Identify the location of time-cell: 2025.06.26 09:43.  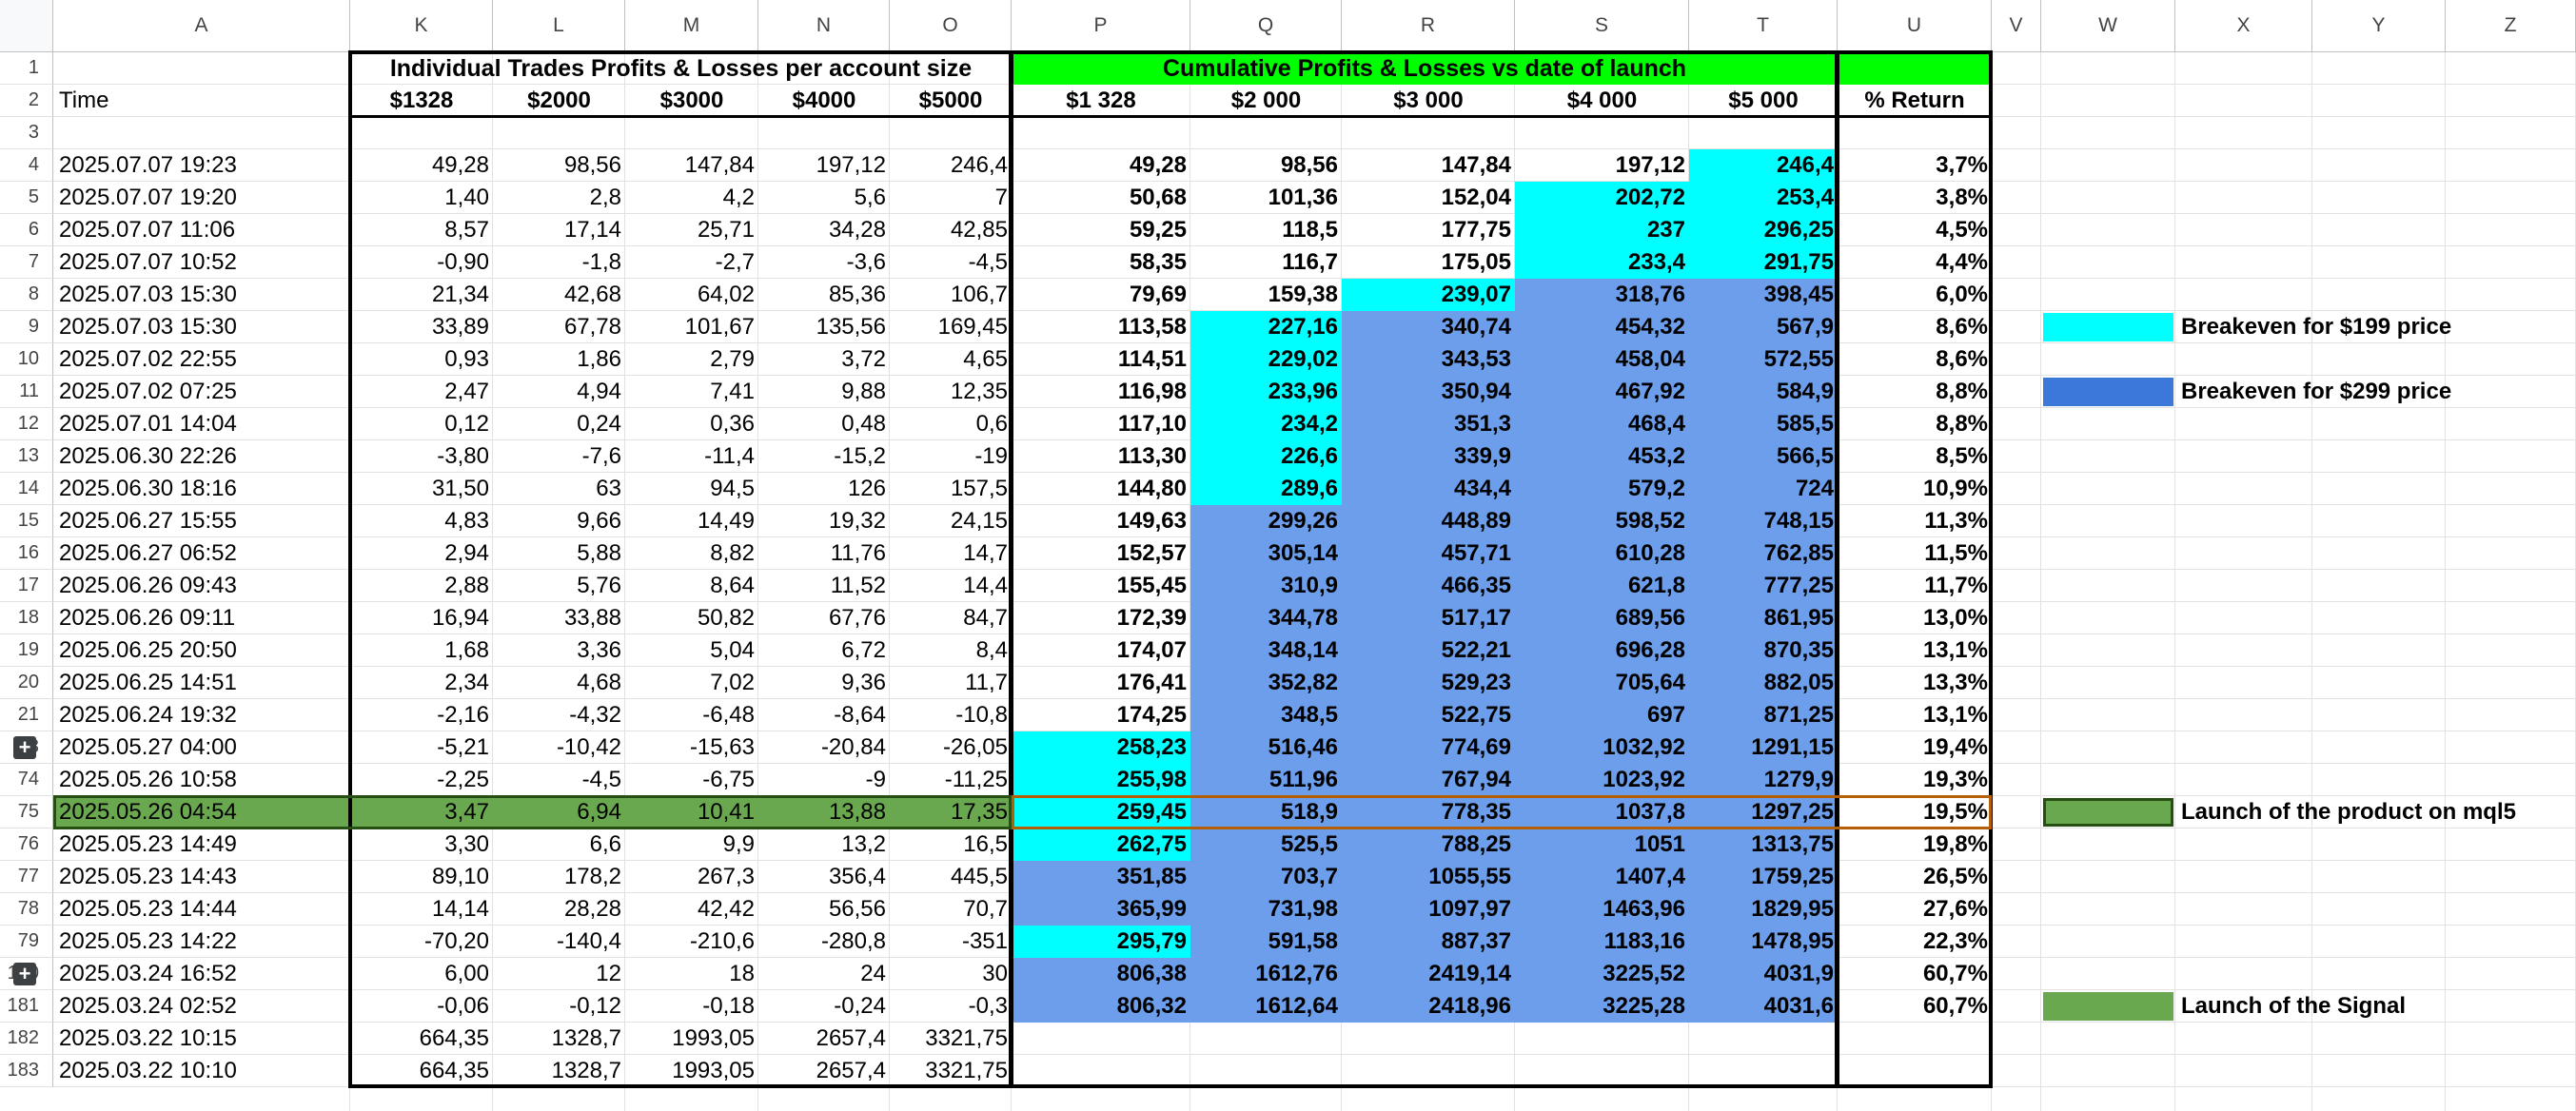
(148, 586).